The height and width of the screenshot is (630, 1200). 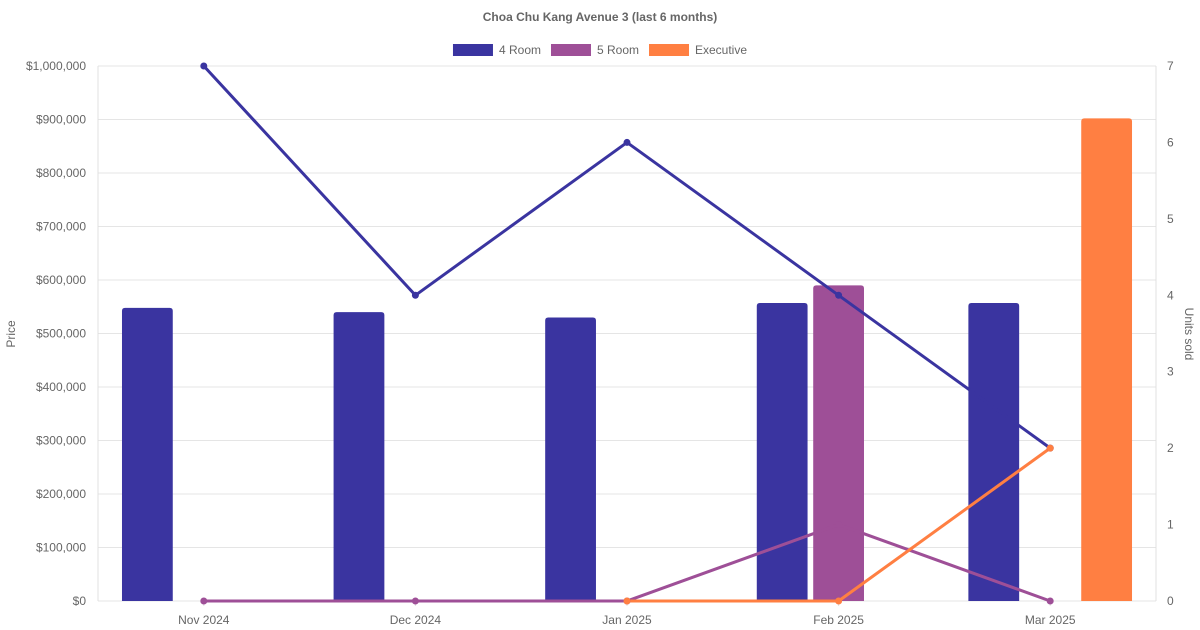 I want to click on legend-swatch-5-room, so click(x=570, y=50).